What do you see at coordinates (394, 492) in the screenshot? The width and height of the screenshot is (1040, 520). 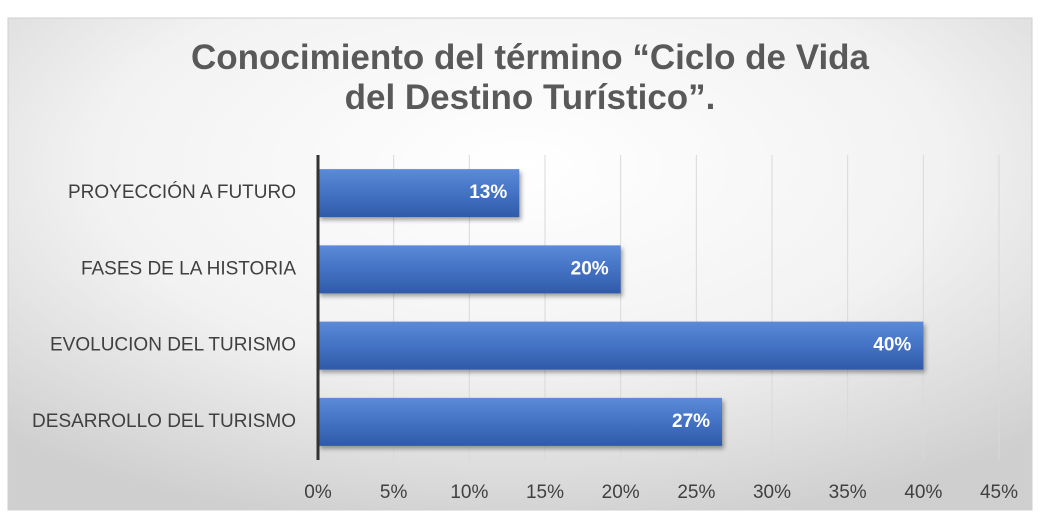 I see `x-tick-label: 5%` at bounding box center [394, 492].